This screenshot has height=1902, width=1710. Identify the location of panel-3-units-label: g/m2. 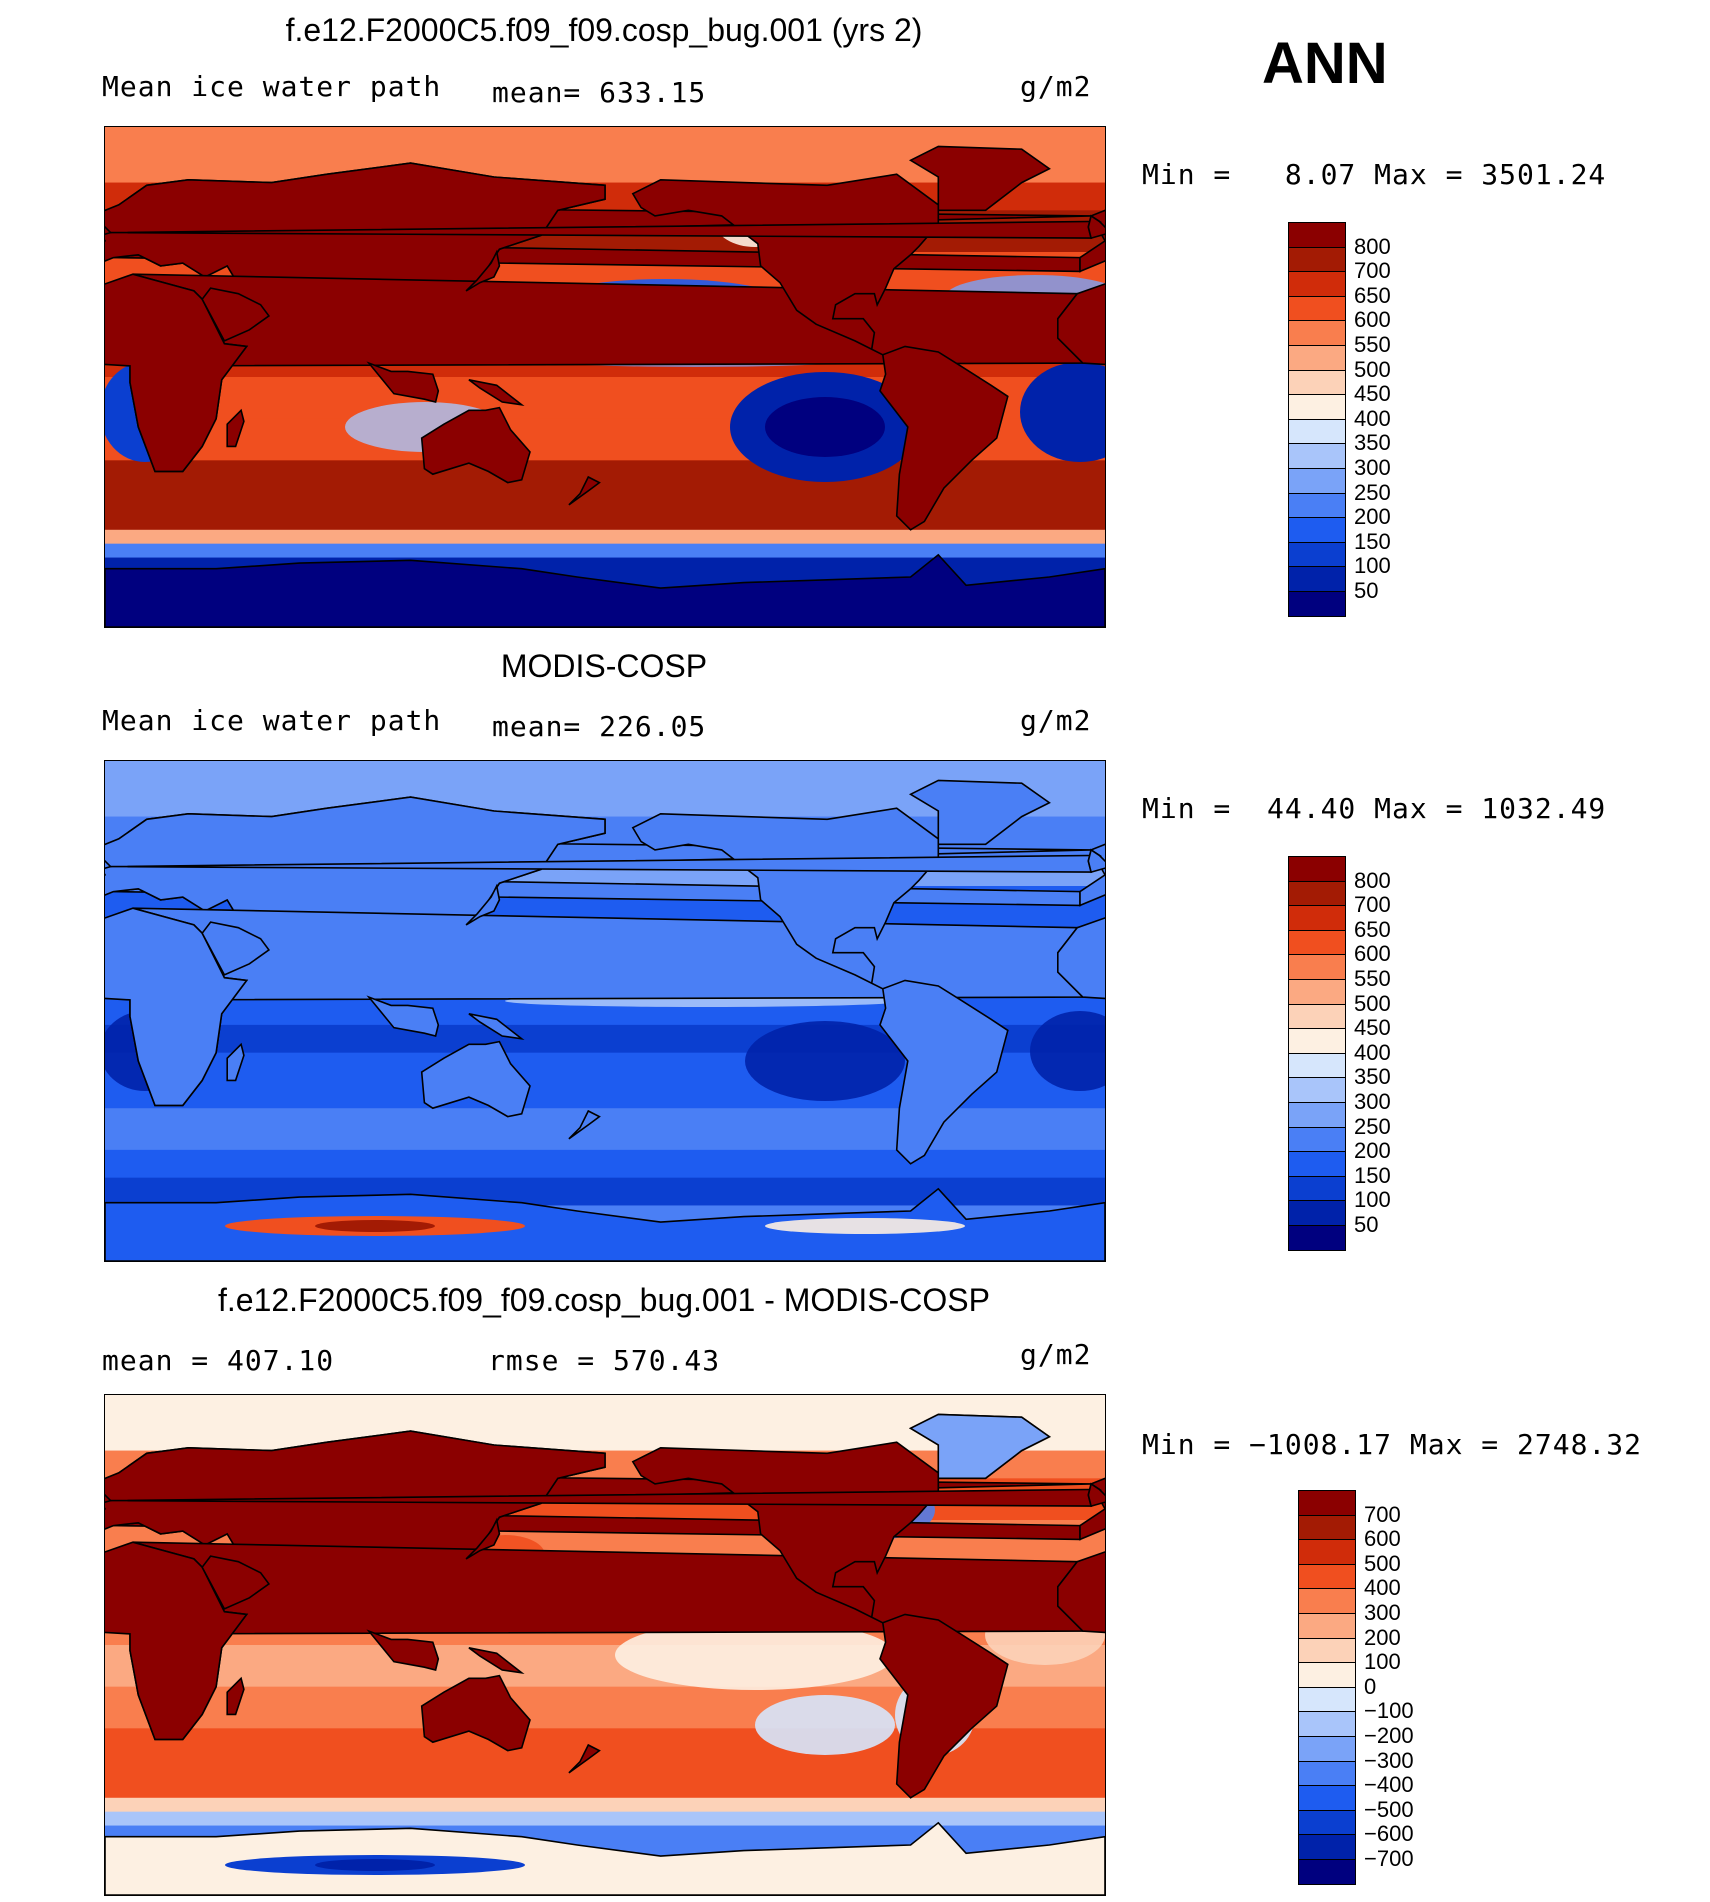
(1056, 1354).